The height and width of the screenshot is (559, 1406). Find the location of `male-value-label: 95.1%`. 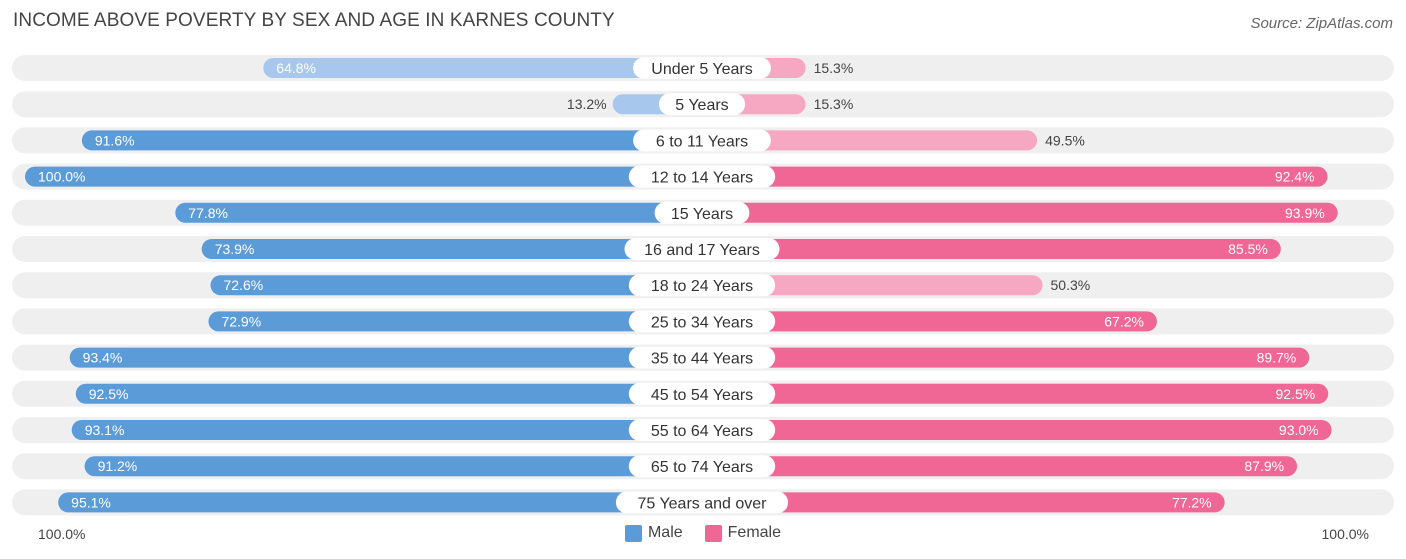

male-value-label: 95.1% is located at coordinates (91, 502).